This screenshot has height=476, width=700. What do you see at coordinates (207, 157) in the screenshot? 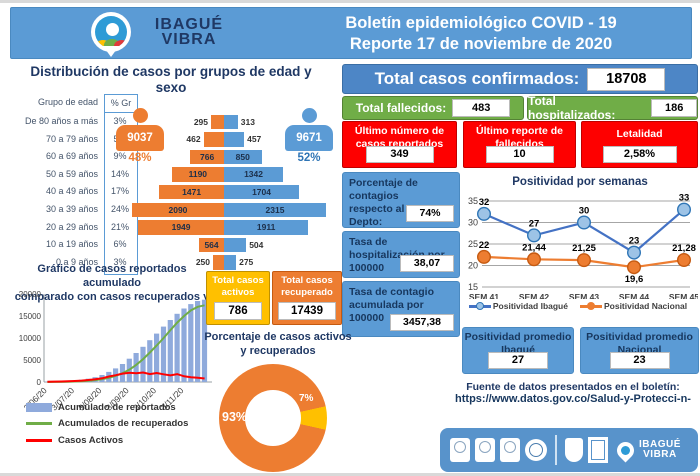
I see `female-bar: 766` at bounding box center [207, 157].